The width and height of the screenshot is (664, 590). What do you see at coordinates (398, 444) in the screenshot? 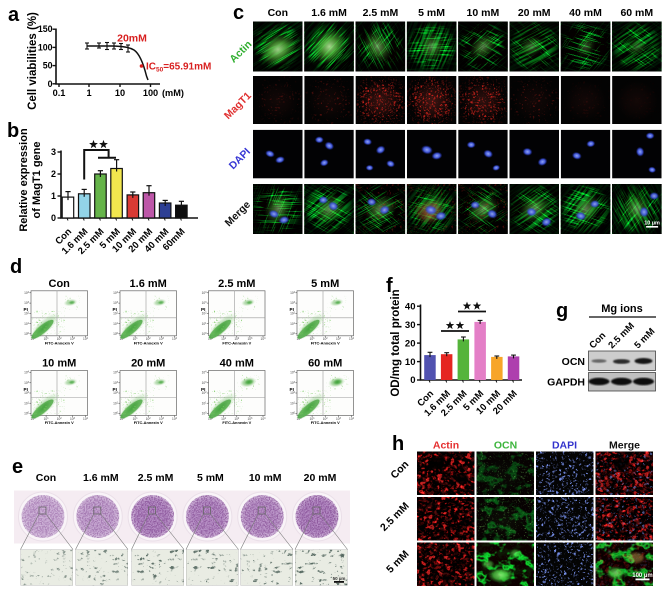
I see `svg-text: h` at bounding box center [398, 444].